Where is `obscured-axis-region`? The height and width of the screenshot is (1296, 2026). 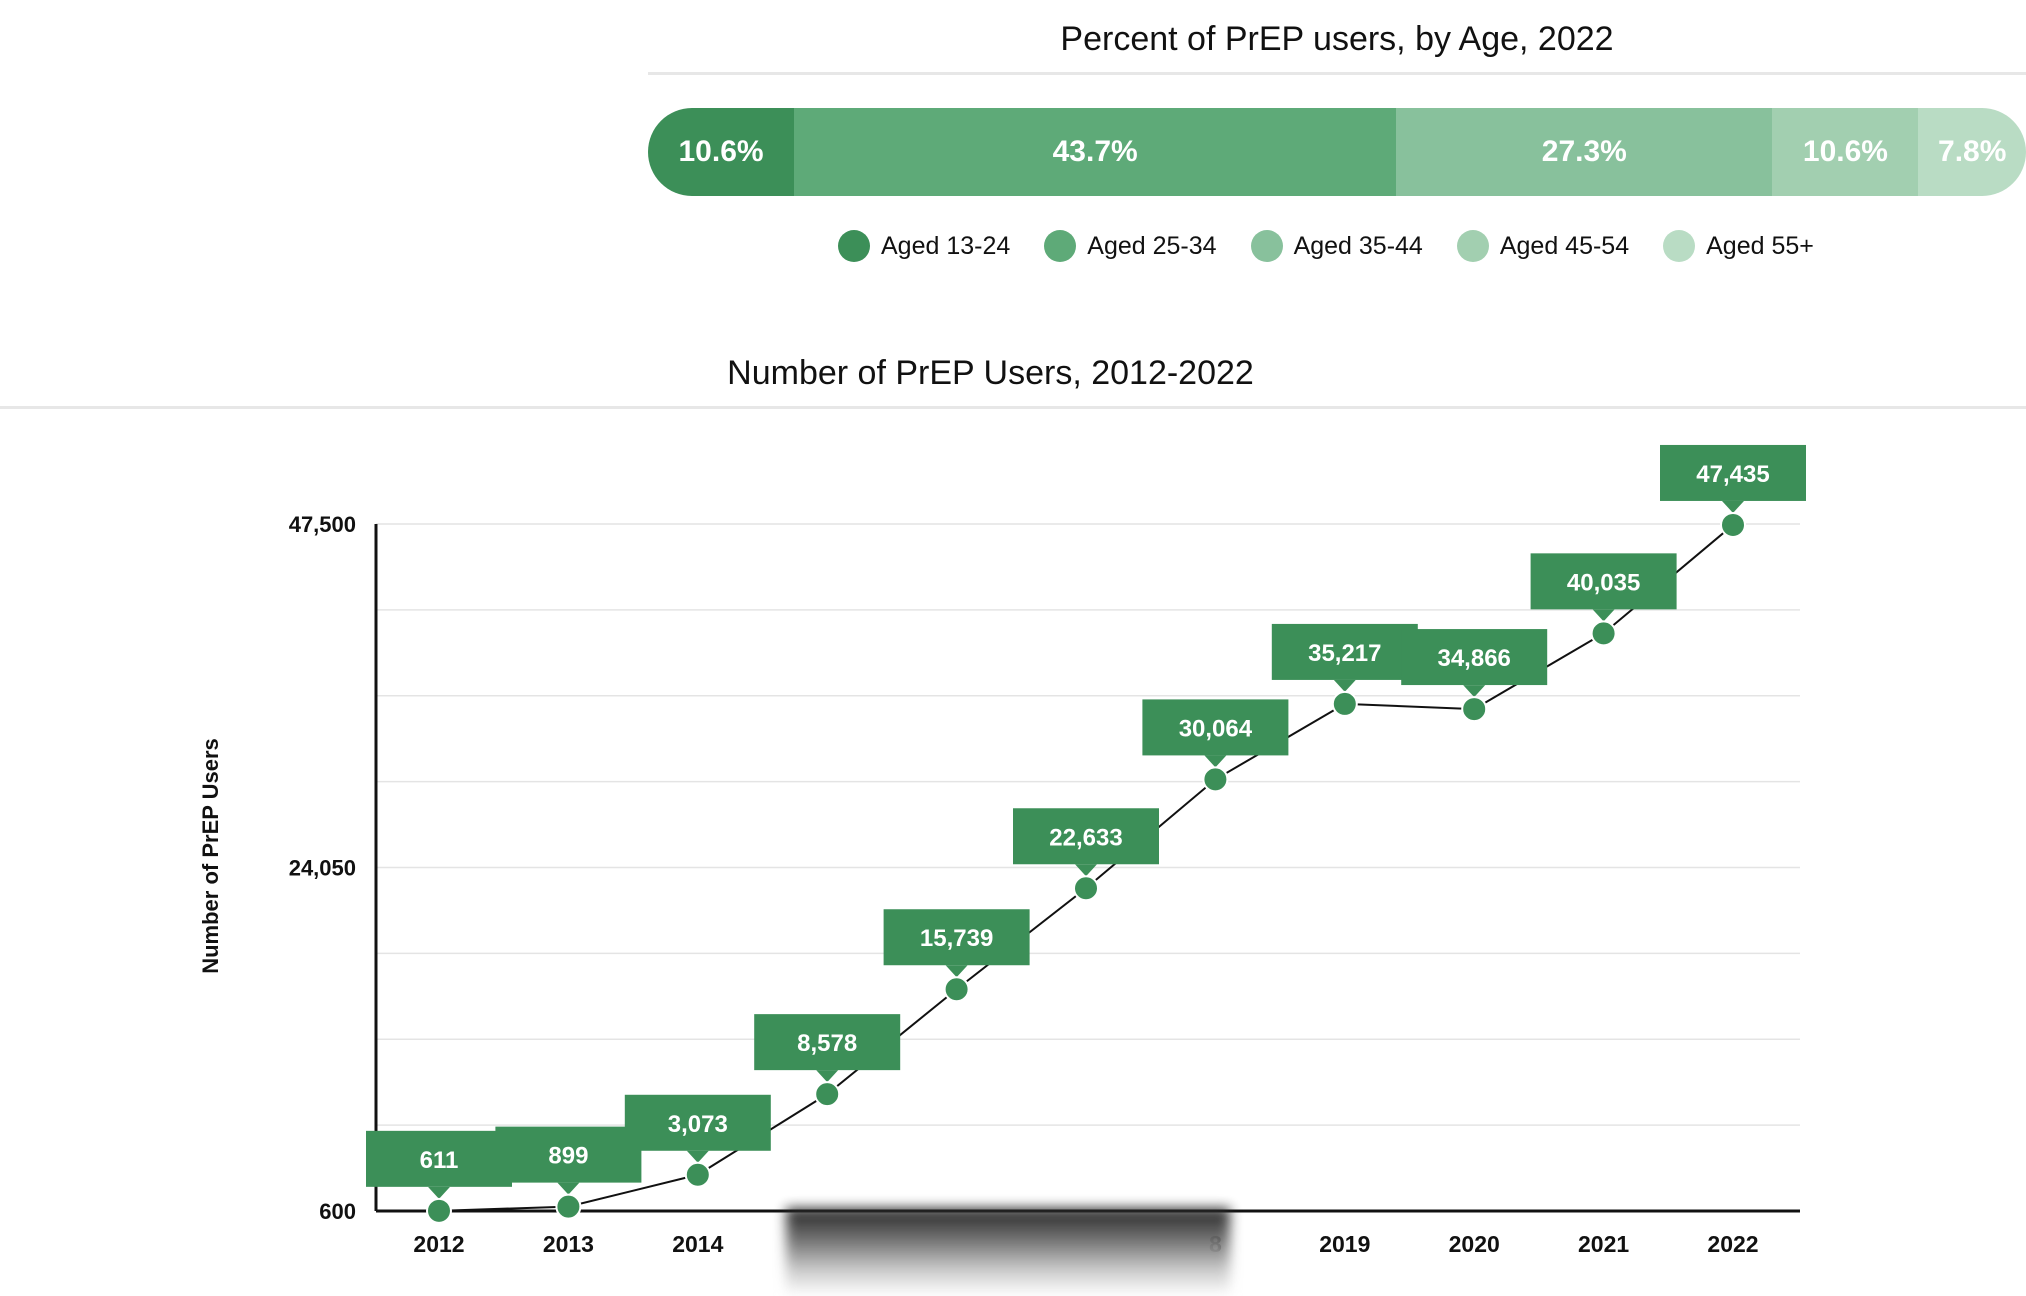
obscured-axis-region is located at coordinates (1008, 1252).